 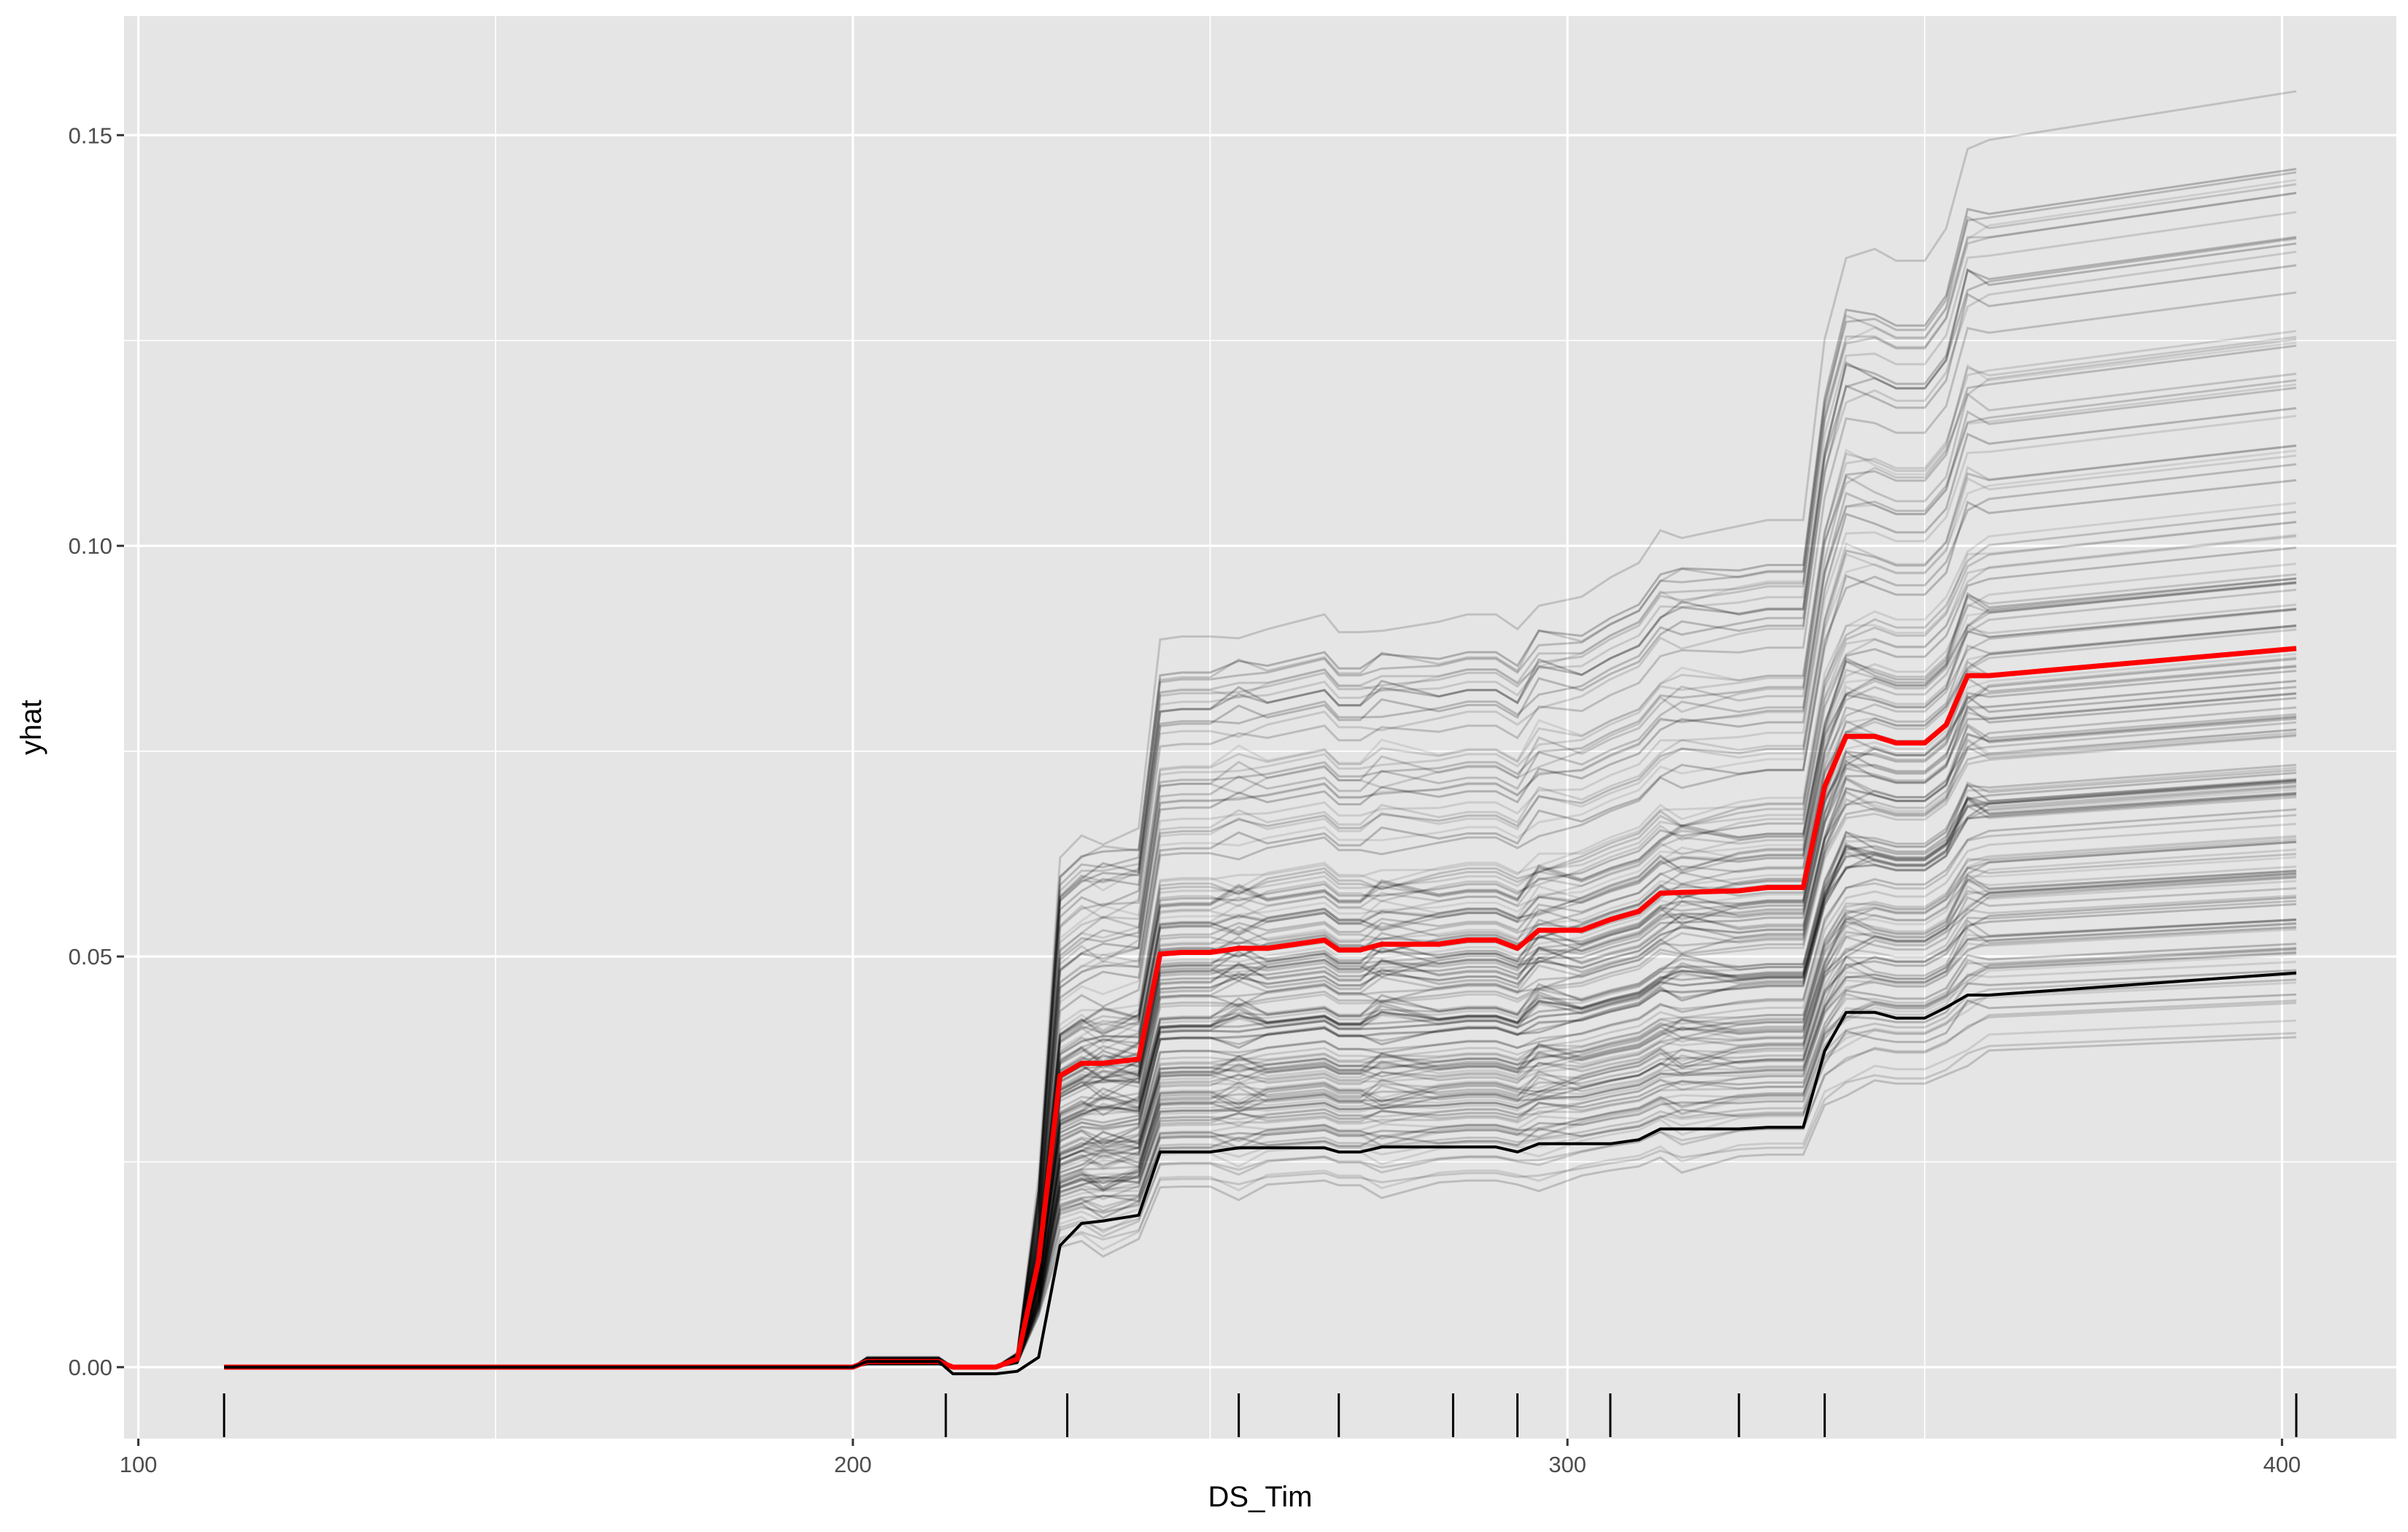 What do you see at coordinates (1210, 1458) in the screenshot?
I see `x-axis-ticks: 100 200 300 400` at bounding box center [1210, 1458].